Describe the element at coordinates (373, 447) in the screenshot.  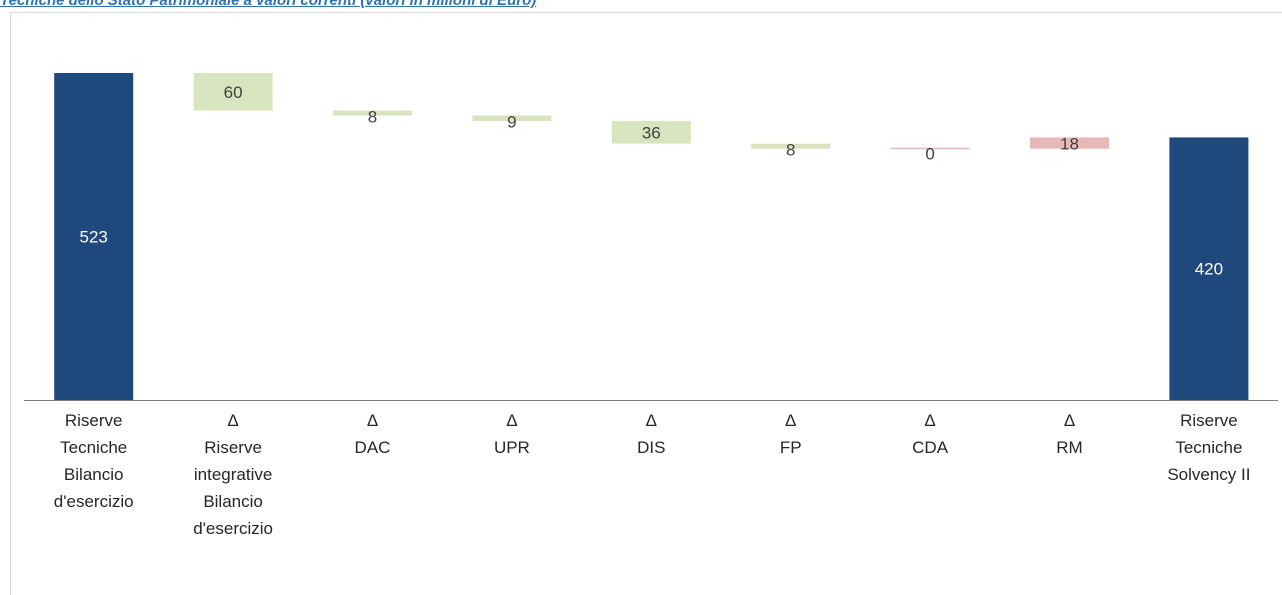
I see `category-label-line: DAC` at that location.